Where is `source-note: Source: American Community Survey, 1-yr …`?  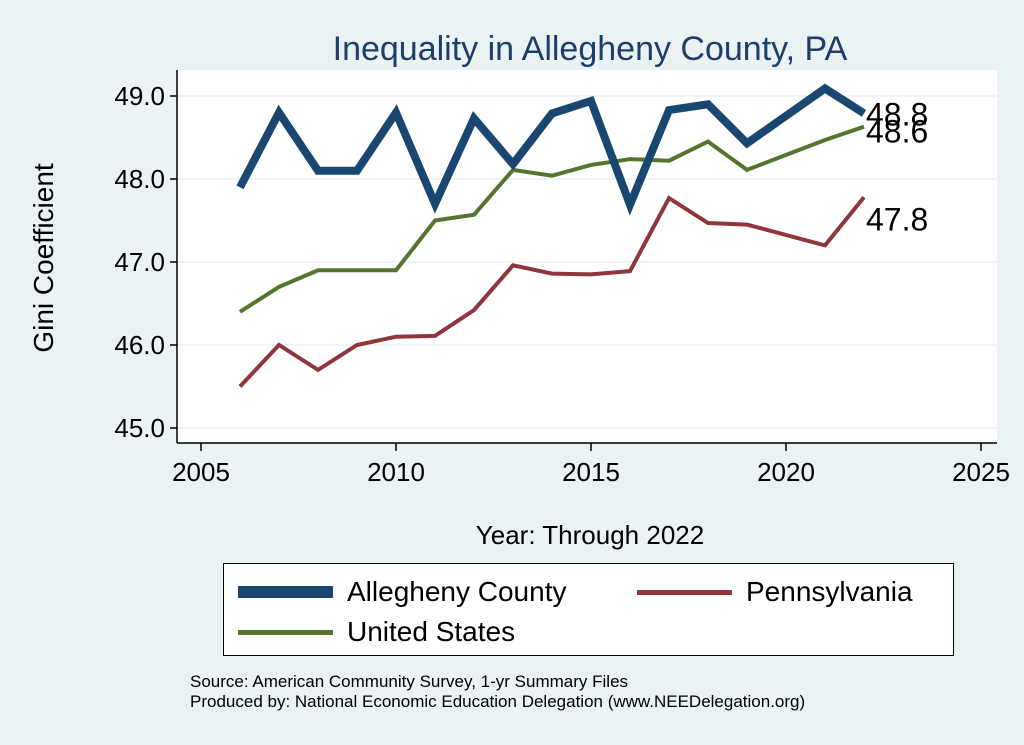 source-note: Source: American Community Survey, 1-yr … is located at coordinates (497, 692).